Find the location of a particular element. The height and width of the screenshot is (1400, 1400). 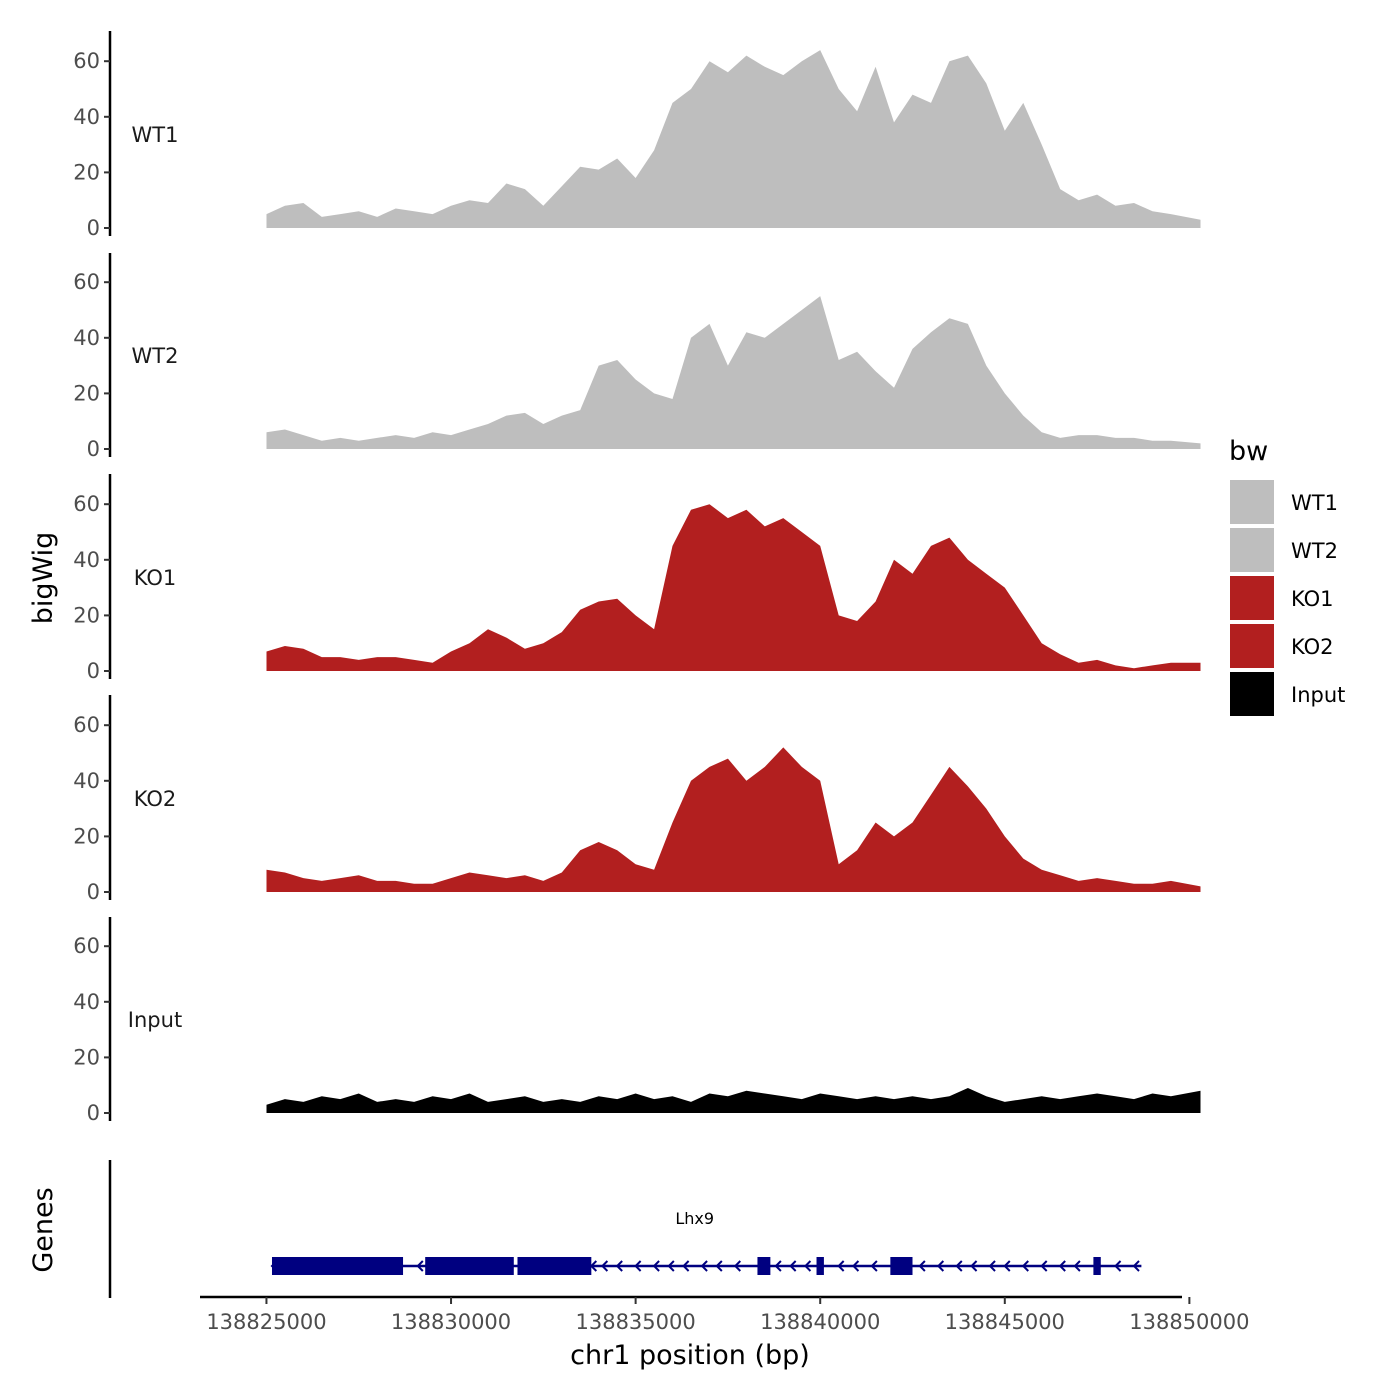

legend-label-ko1: KO1 is located at coordinates (1312, 599).